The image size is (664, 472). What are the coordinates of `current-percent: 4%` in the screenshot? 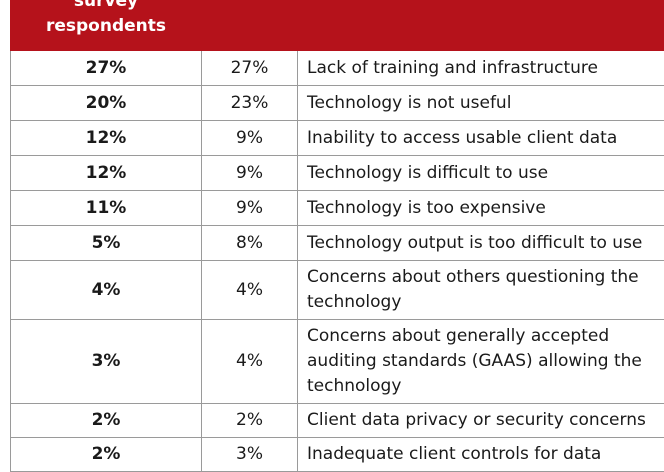 It's located at (106, 290).